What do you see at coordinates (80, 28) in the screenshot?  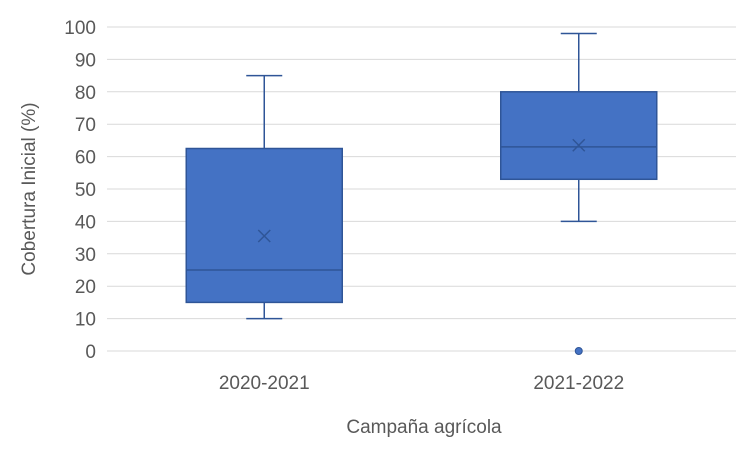 I see `y-tick-label: 100` at bounding box center [80, 28].